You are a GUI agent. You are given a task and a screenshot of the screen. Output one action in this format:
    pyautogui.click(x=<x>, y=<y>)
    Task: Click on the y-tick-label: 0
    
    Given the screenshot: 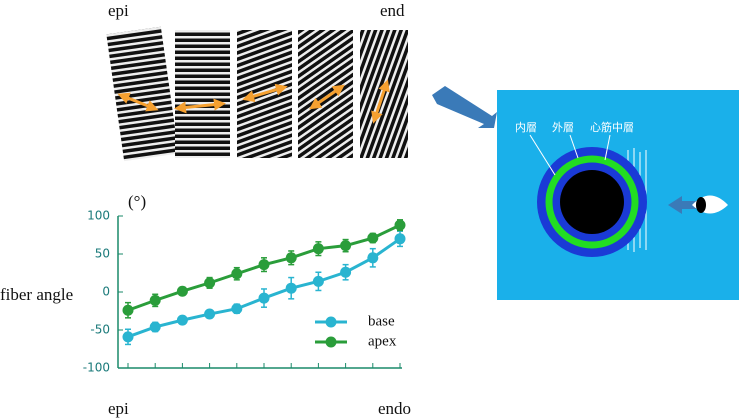 What is the action you would take?
    pyautogui.click(x=106, y=292)
    